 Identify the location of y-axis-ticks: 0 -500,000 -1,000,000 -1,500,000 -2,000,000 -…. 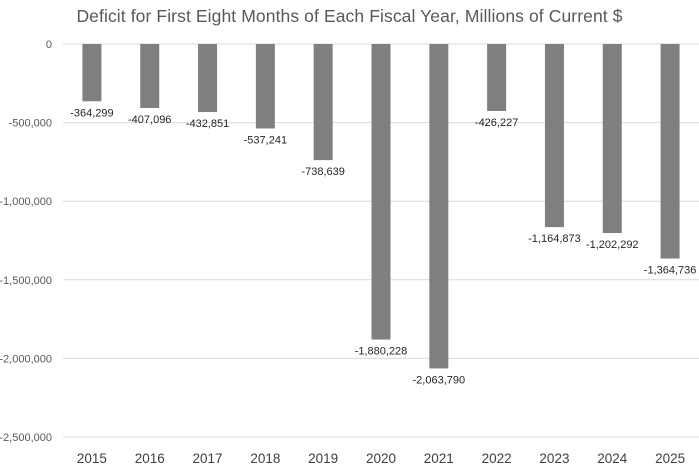
(26, 241).